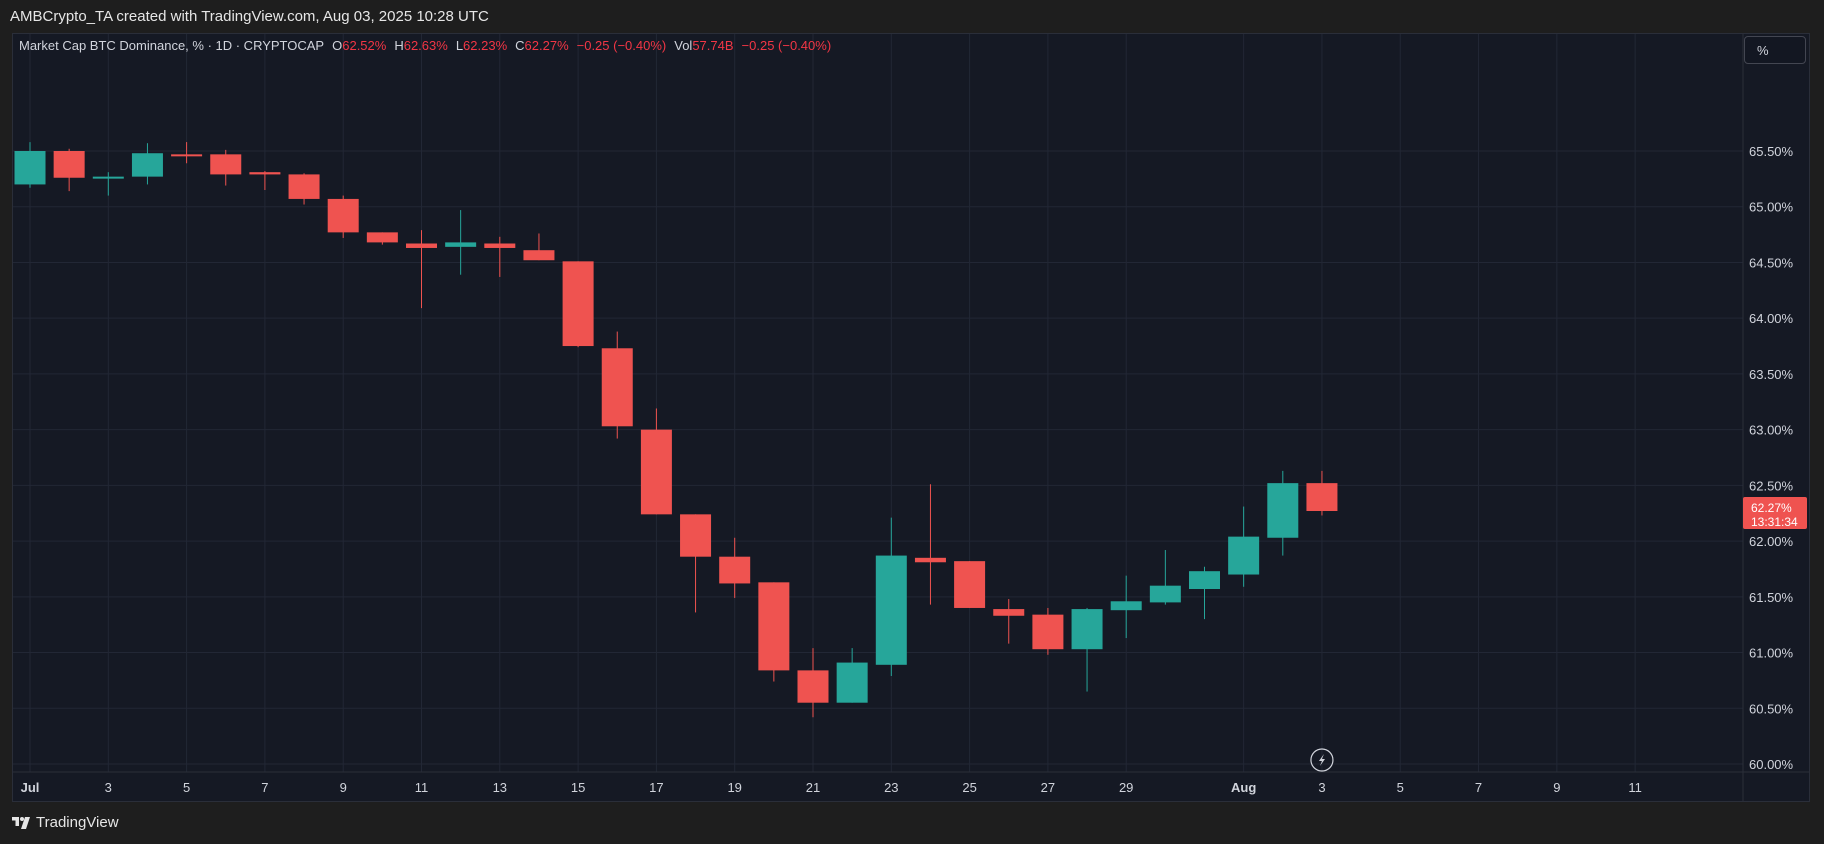 This screenshot has width=1824, height=844. Describe the element at coordinates (656, 787) in the screenshot. I see `x-tick-label: 17` at that location.